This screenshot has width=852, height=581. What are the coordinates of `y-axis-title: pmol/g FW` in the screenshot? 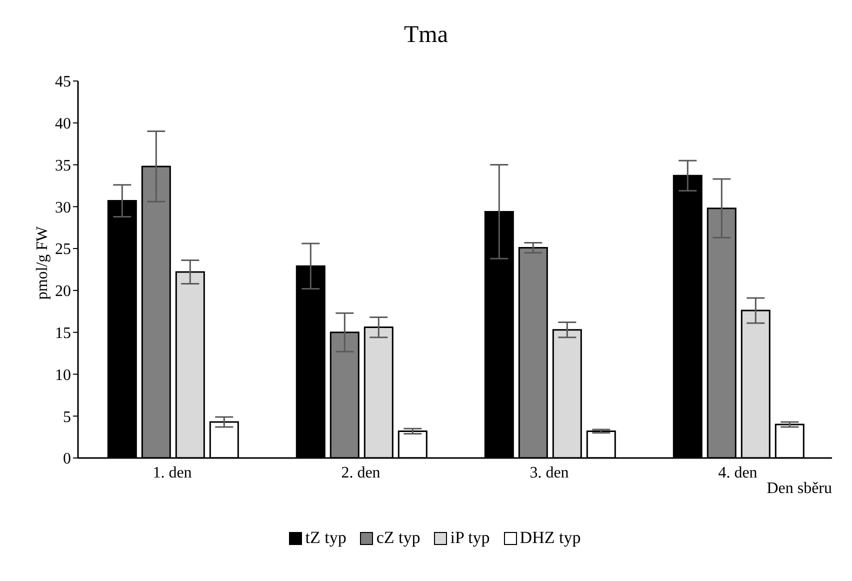 It's located at (43, 263).